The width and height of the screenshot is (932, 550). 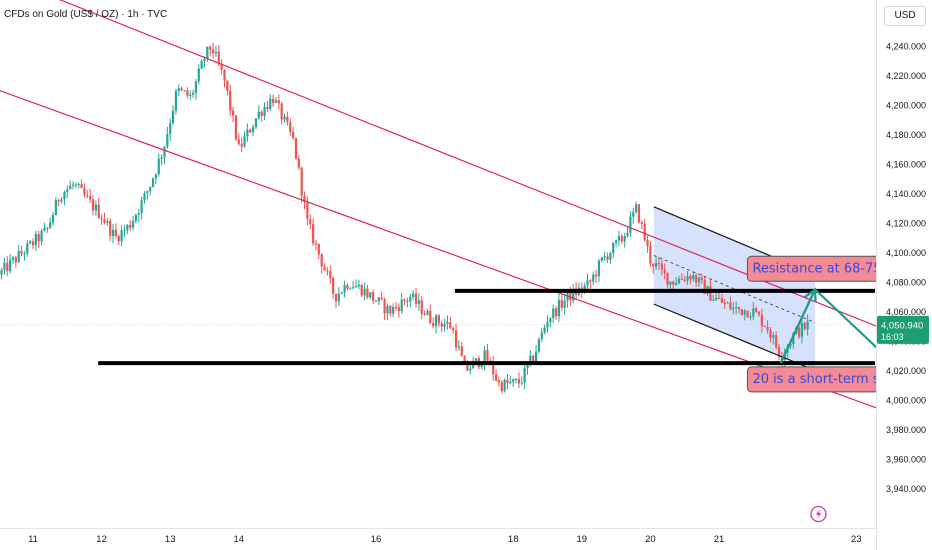 I want to click on channel-fill, so click(x=734, y=288).